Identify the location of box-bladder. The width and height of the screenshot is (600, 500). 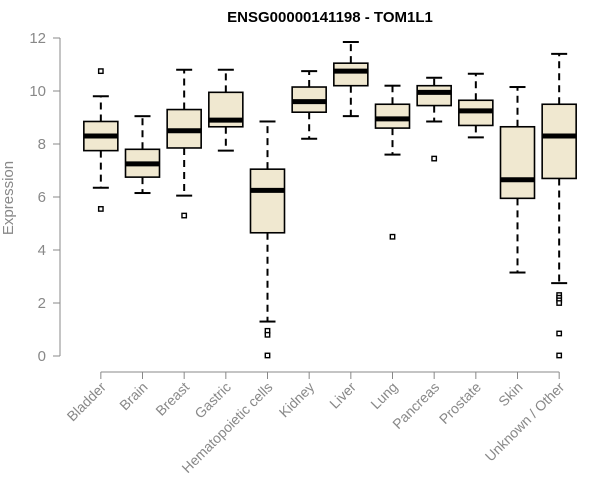
(101, 140).